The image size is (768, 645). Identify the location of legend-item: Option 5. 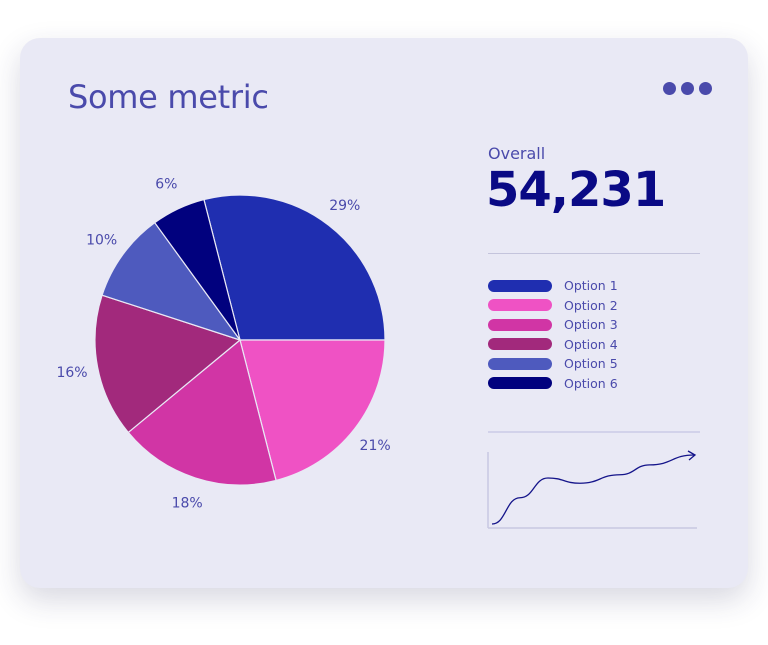
(553, 364).